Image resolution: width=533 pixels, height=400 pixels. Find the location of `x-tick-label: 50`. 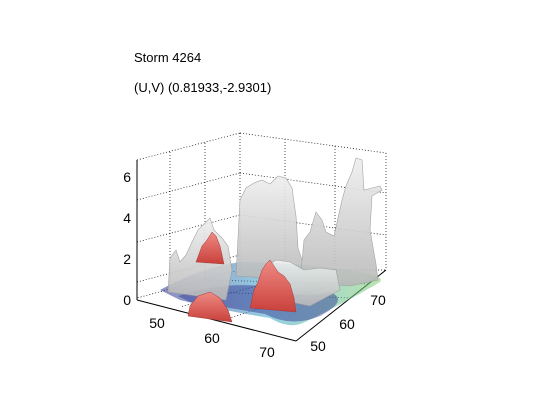

x-tick-label: 50 is located at coordinates (157, 323).